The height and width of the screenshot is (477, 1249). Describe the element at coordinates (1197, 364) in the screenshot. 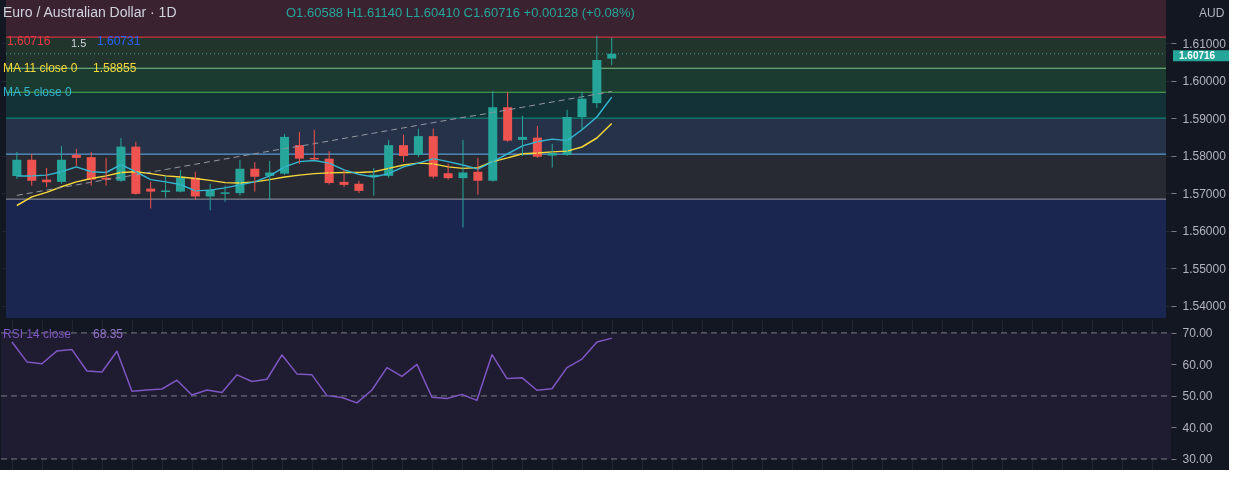

I see `y-tick-label: 60.00` at that location.